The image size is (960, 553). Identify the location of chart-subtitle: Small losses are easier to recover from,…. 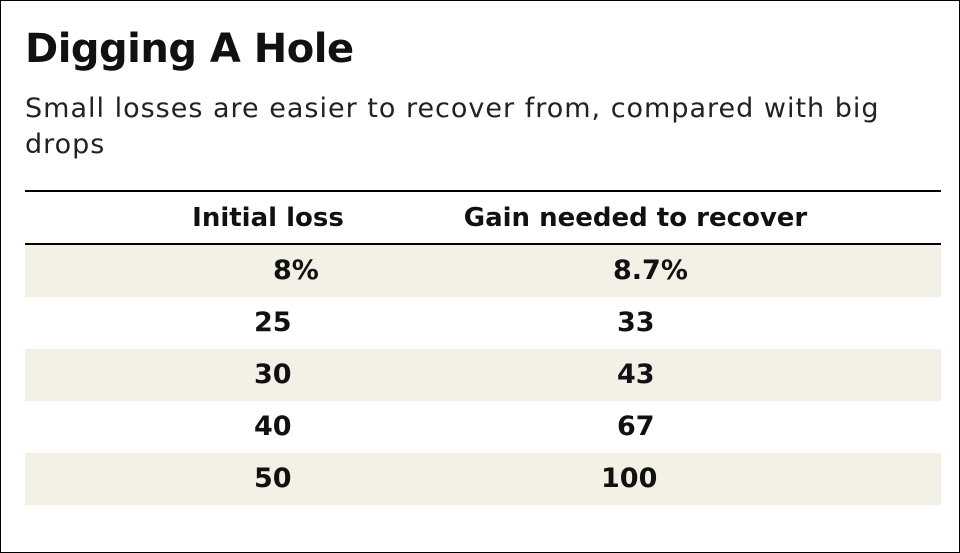
(452, 126).